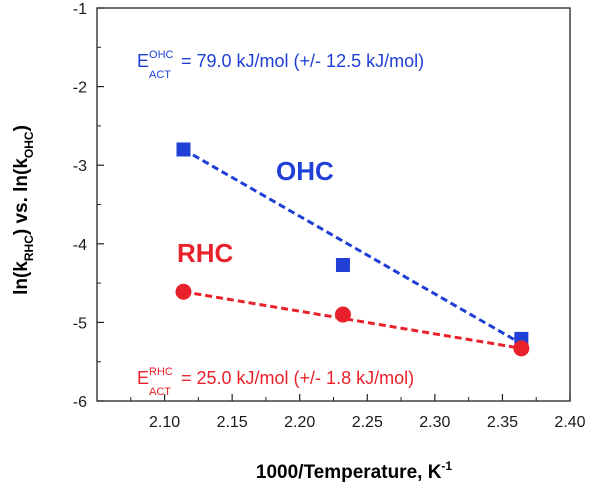 The height and width of the screenshot is (489, 600). Describe the element at coordinates (80, 245) in the screenshot. I see `y-tick-label: -4` at that location.